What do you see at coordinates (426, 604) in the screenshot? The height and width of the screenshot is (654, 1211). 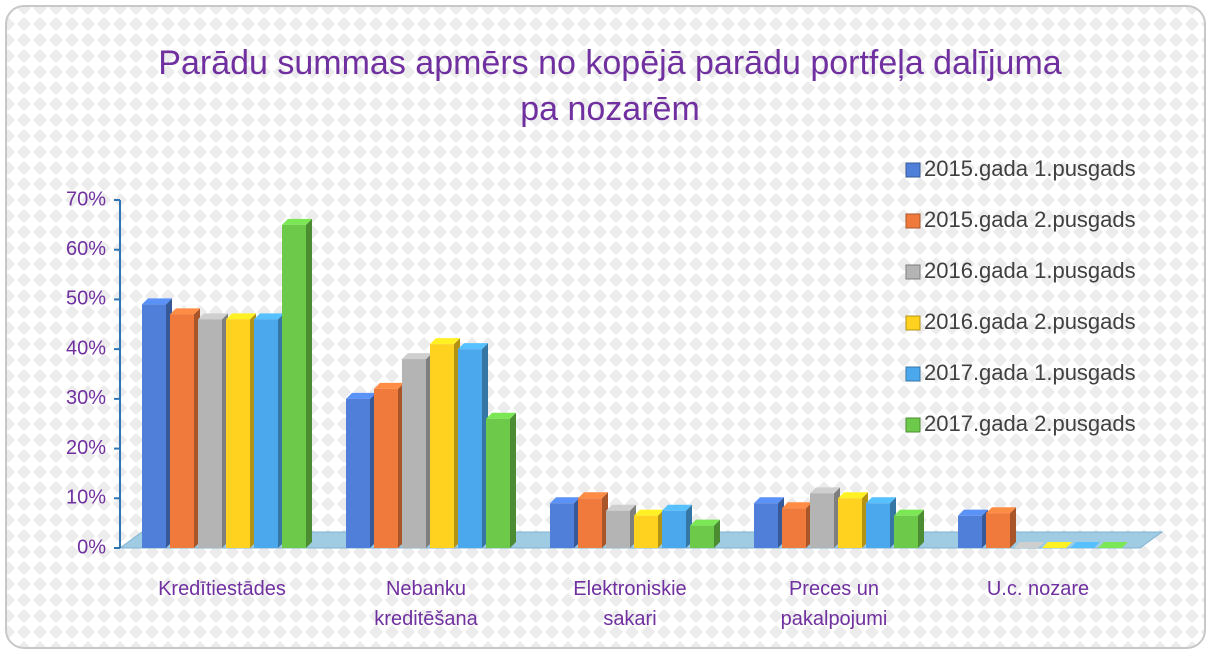 I see `x-tick-label: Nebanku kreditēšana` at bounding box center [426, 604].